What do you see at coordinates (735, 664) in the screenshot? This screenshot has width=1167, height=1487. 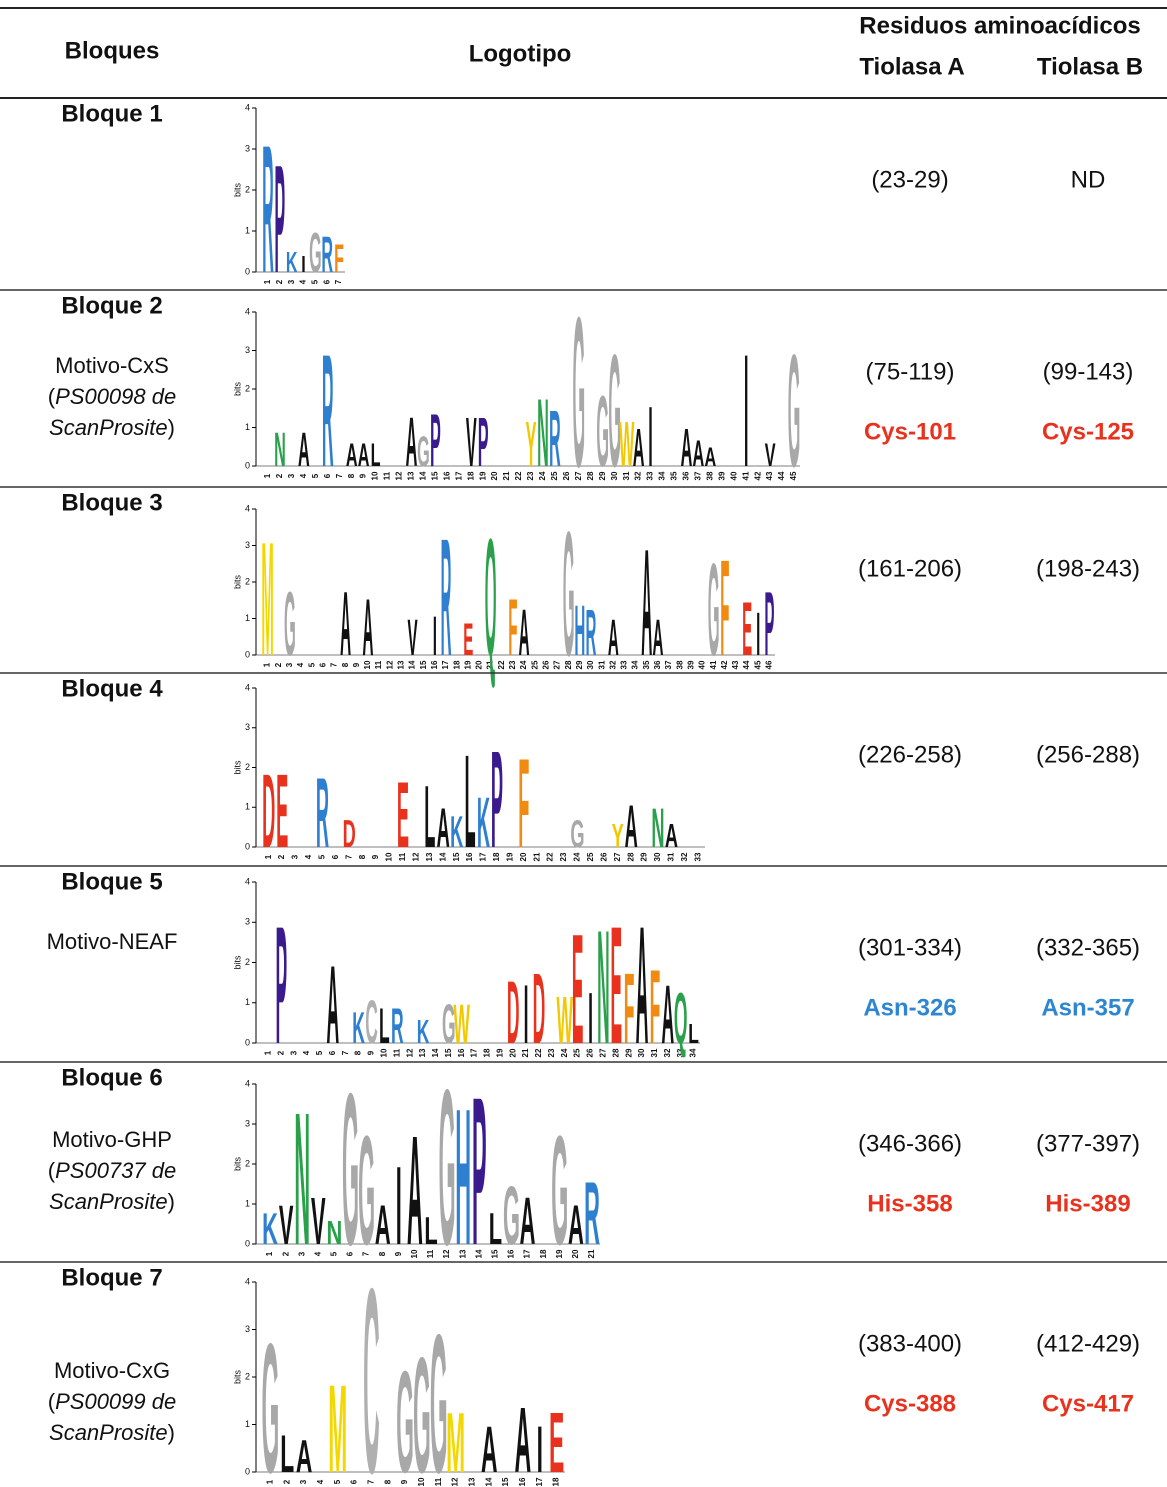 I see `logo-position: 43` at bounding box center [735, 664].